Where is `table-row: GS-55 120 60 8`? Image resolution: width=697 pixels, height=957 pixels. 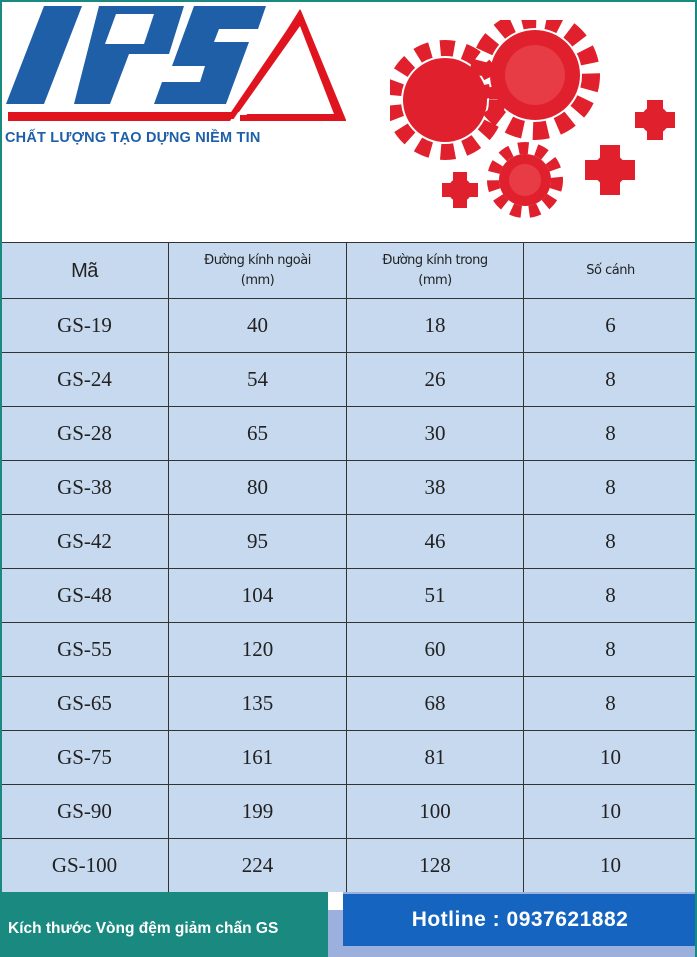
table-row: GS-55 120 60 8 is located at coordinates (348, 649).